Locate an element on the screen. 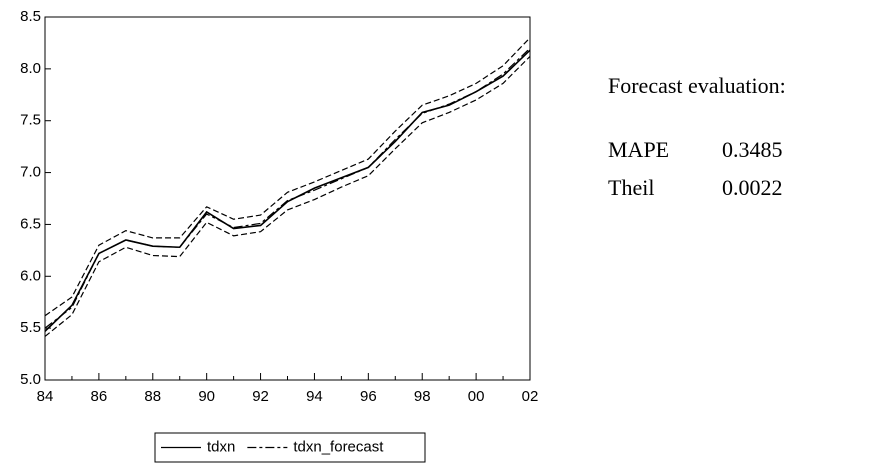  x-tick-label: 88 is located at coordinates (152, 396).